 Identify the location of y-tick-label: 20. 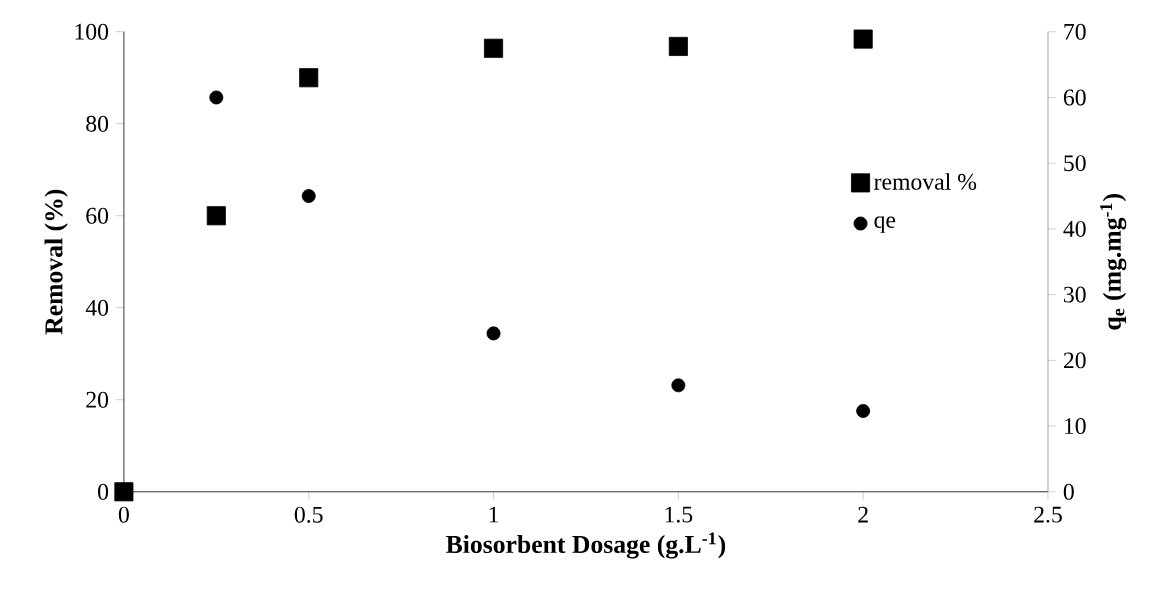
(97, 399).